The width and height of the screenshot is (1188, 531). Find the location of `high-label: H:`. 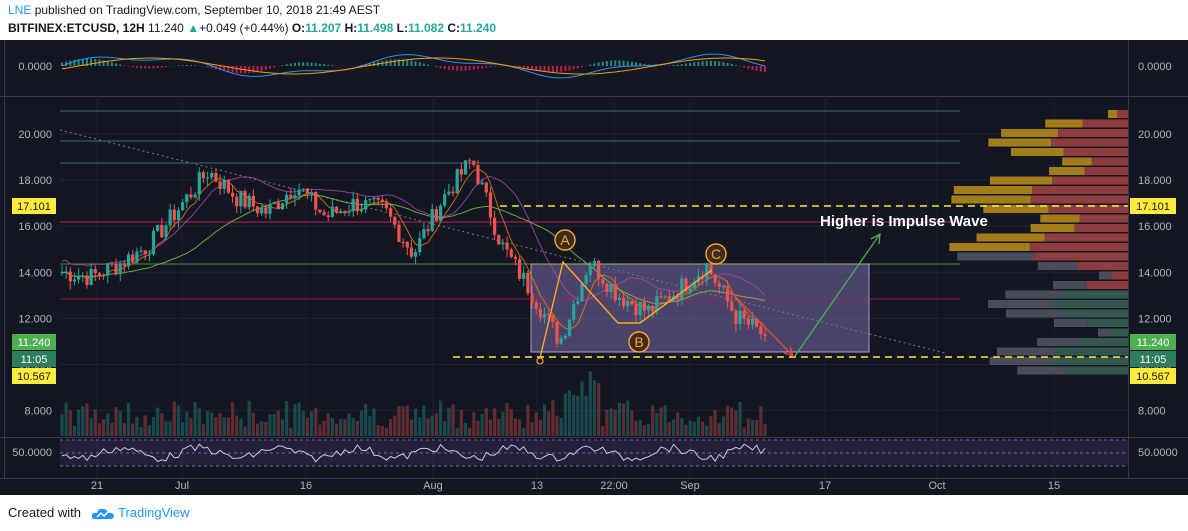

high-label: H: is located at coordinates (351, 28).